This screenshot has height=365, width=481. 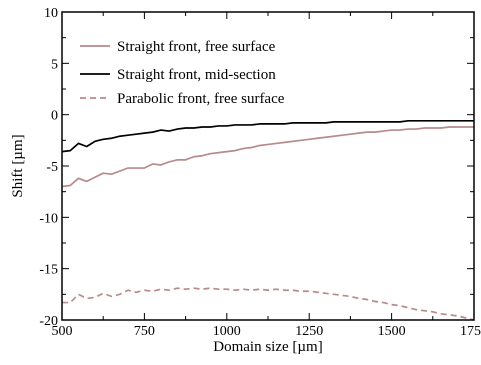 What do you see at coordinates (309, 331) in the screenshot?
I see `x-tick-label: 1250` at bounding box center [309, 331].